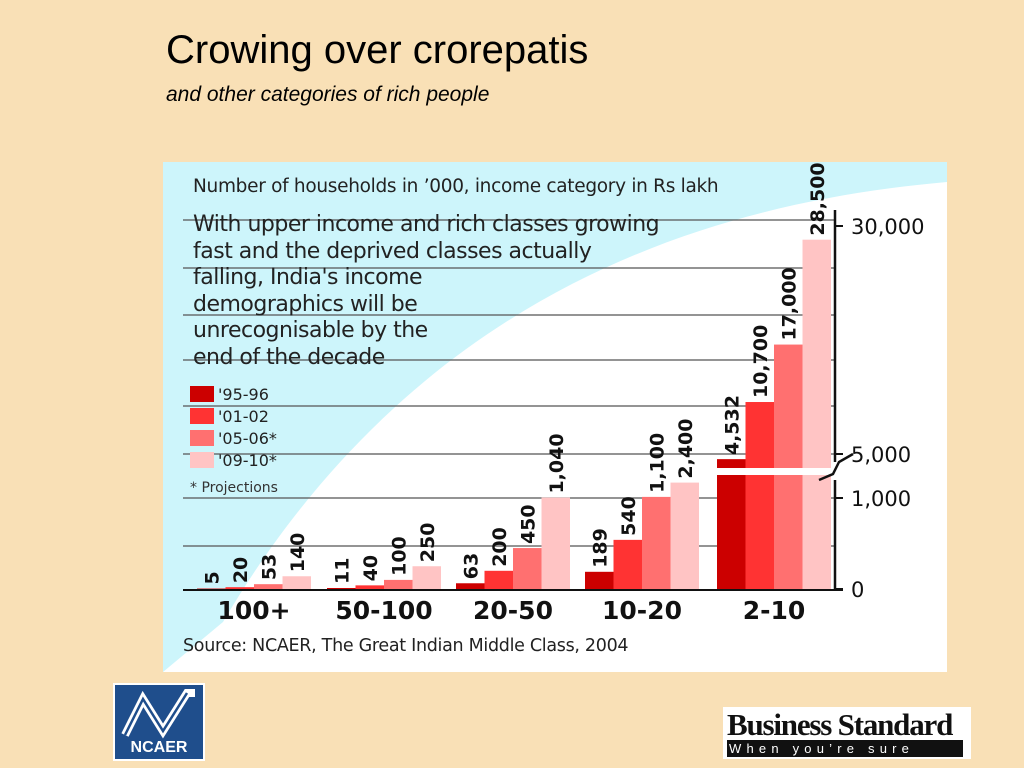  Describe the element at coordinates (657, 463) in the screenshot. I see `bar-value-label: 1,100` at that location.